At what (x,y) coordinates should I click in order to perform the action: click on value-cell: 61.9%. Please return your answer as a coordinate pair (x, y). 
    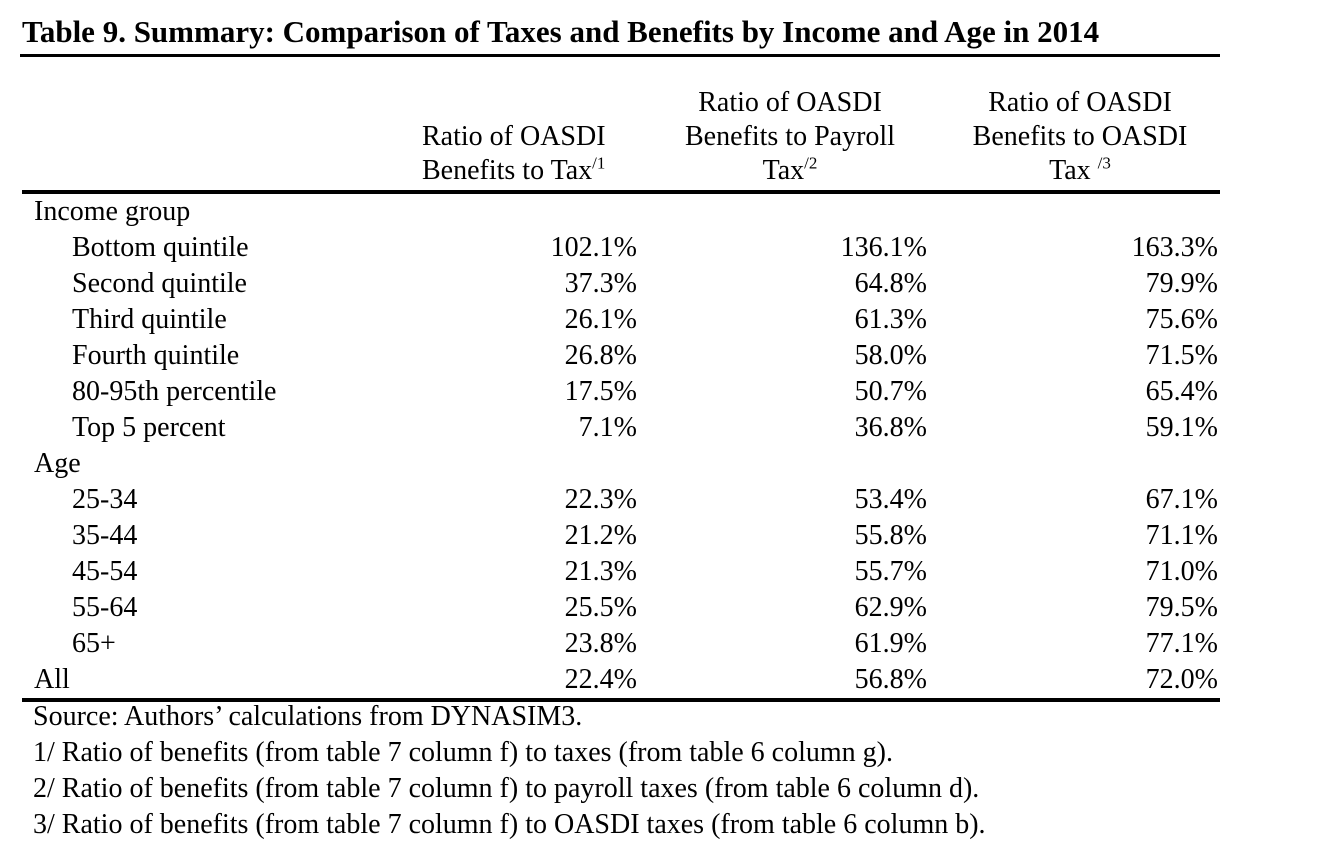
    Looking at the image, I should click on (890, 643).